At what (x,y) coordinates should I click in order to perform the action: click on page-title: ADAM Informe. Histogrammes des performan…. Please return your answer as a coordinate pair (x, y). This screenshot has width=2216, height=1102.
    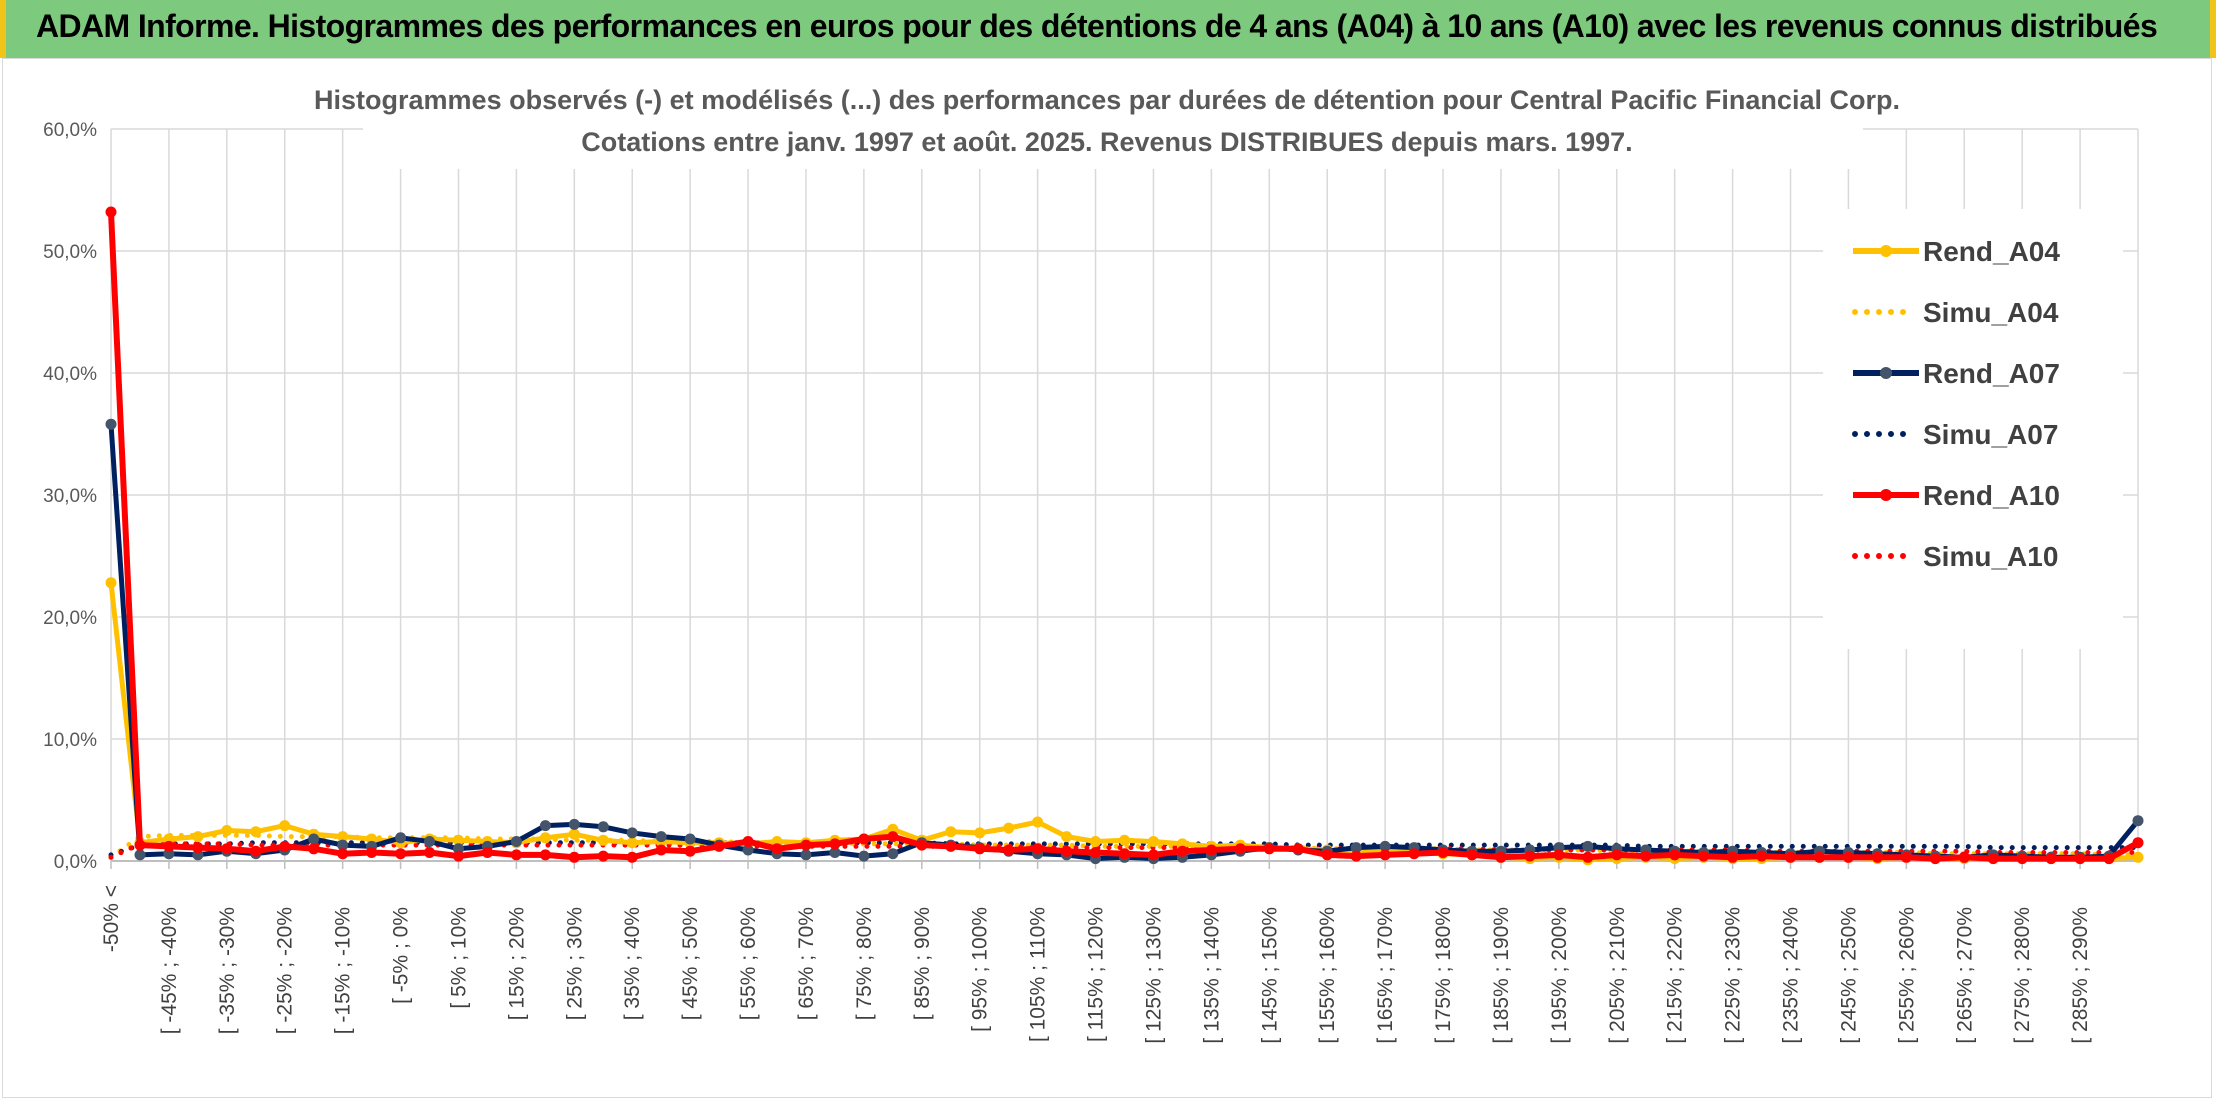
    Looking at the image, I should click on (1097, 26).